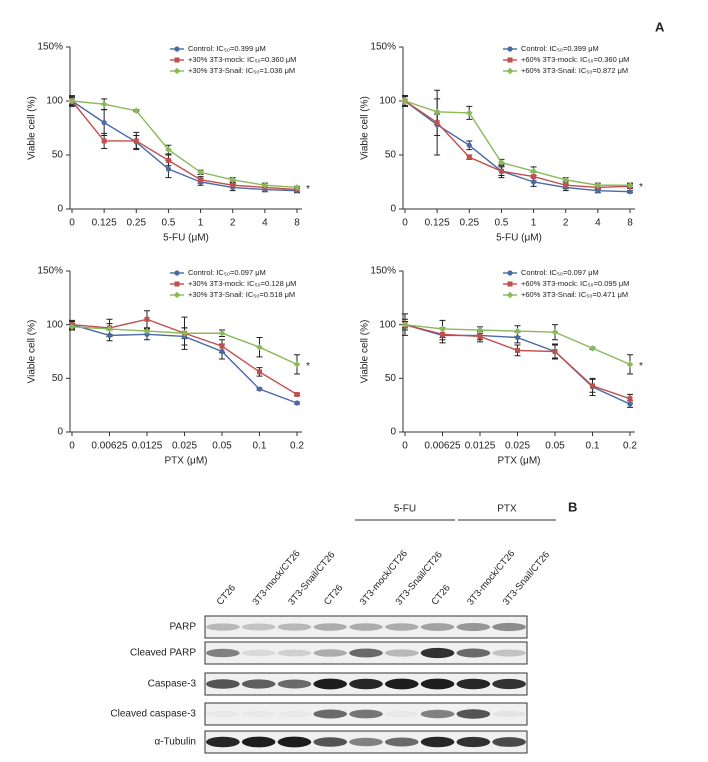 This screenshot has width=708, height=762. What do you see at coordinates (437, 223) in the screenshot?
I see `x-tick-label: 0.125` at bounding box center [437, 223].